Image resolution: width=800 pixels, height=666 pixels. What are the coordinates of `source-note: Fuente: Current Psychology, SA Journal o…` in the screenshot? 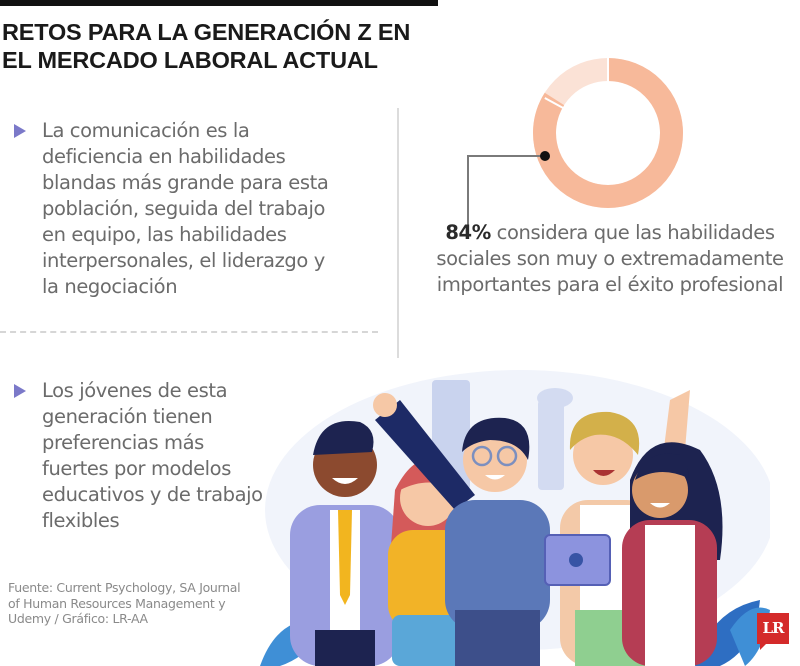 It's located at (124, 603).